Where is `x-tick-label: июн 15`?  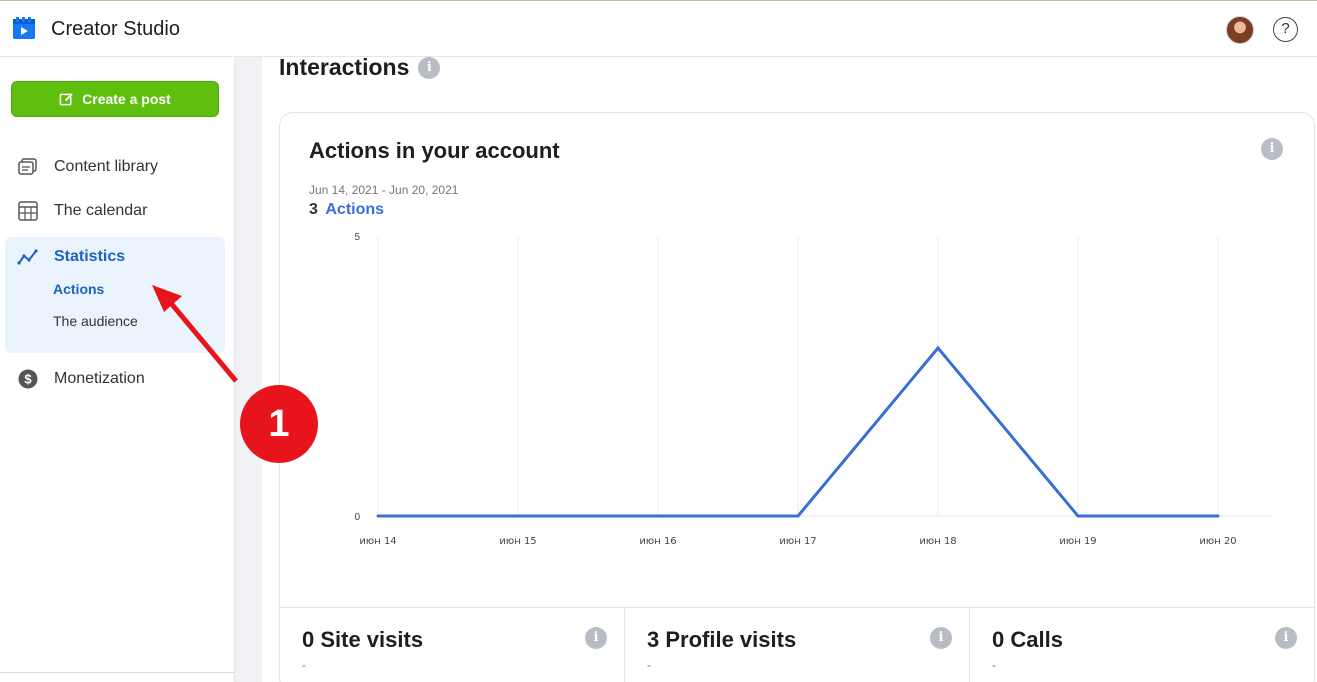 x-tick-label: июн 15 is located at coordinates (517, 541).